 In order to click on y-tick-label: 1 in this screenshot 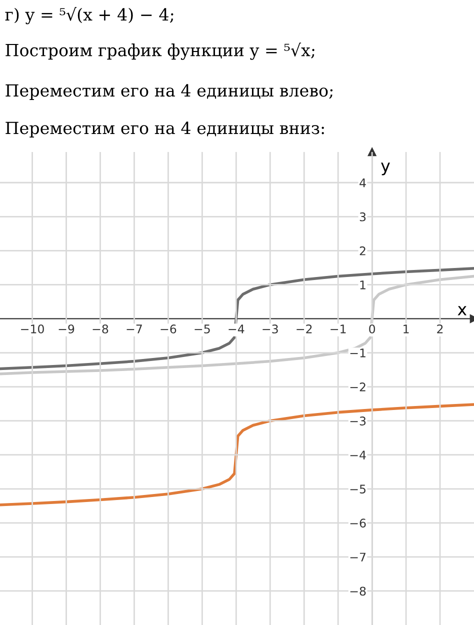, I will do `click(363, 285)`.